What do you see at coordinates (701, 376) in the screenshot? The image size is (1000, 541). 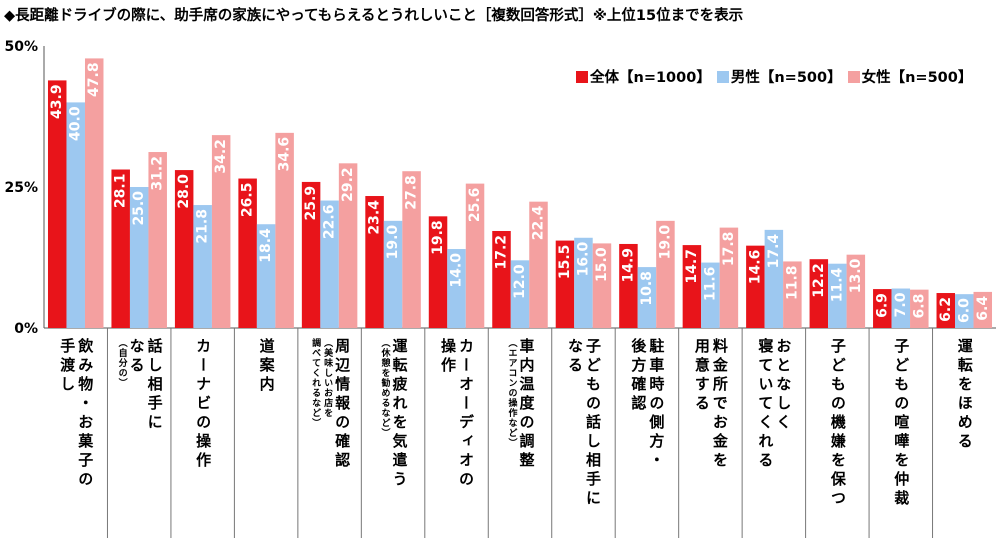 I see `category-label-line: 用意する` at bounding box center [701, 376].